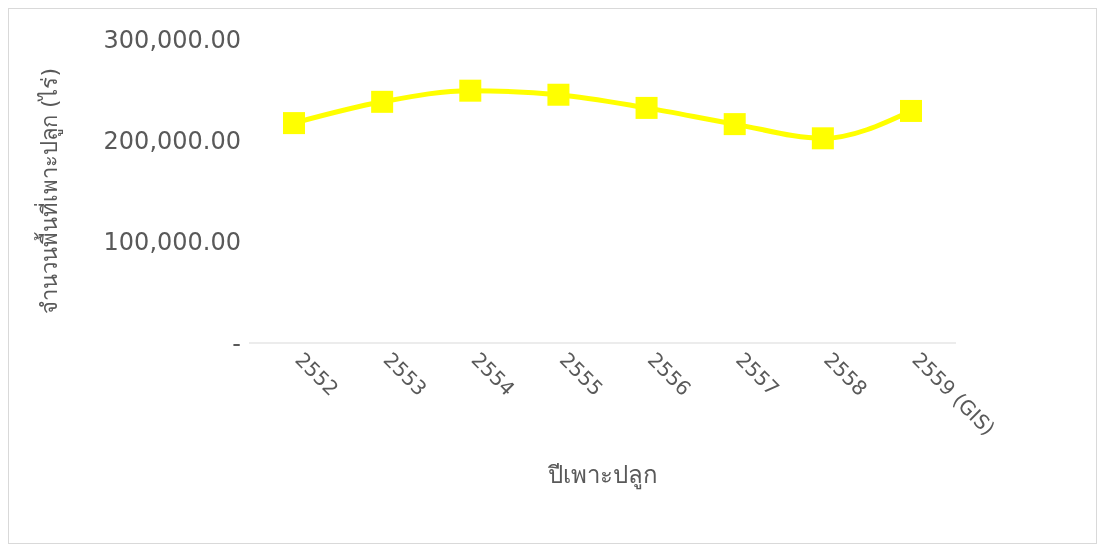 This screenshot has width=1105, height=552. What do you see at coordinates (172, 242) in the screenshot?
I see `y-tick-label: 100,000.00` at bounding box center [172, 242].